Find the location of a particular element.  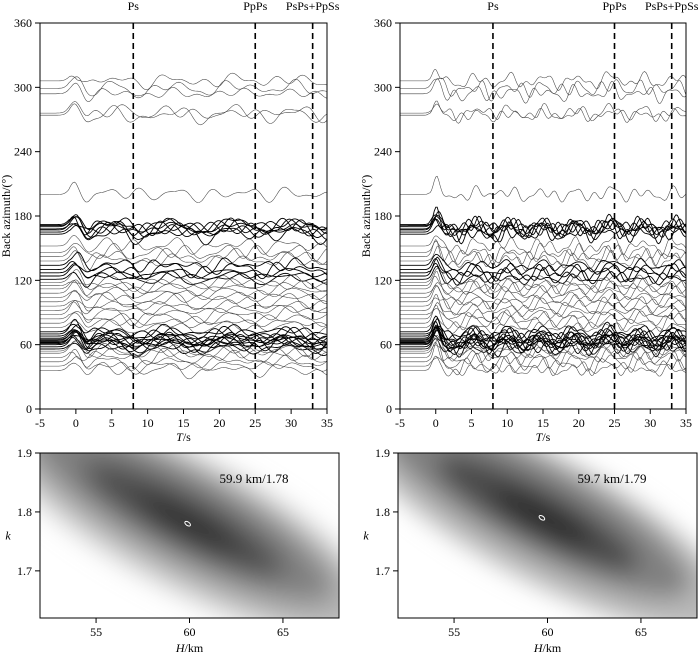

y-tick-label: 1.9 is located at coordinates (382, 453).